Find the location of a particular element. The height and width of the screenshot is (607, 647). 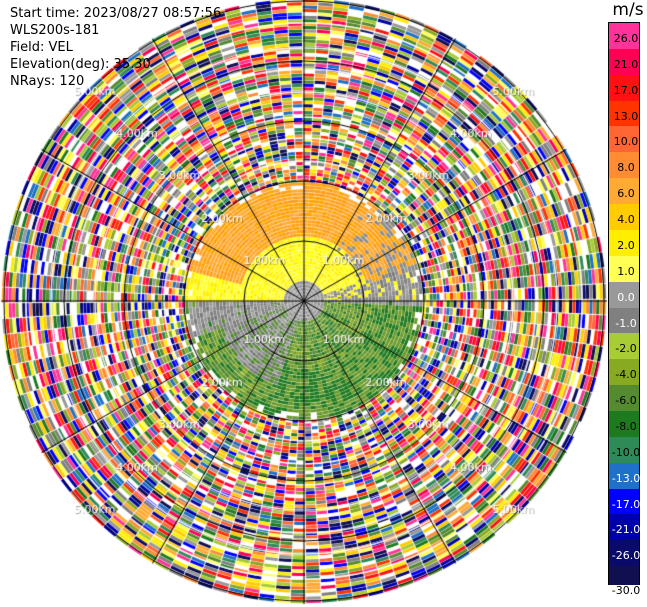

colorbar-tick-label: 2.0 is located at coordinates (626, 245).